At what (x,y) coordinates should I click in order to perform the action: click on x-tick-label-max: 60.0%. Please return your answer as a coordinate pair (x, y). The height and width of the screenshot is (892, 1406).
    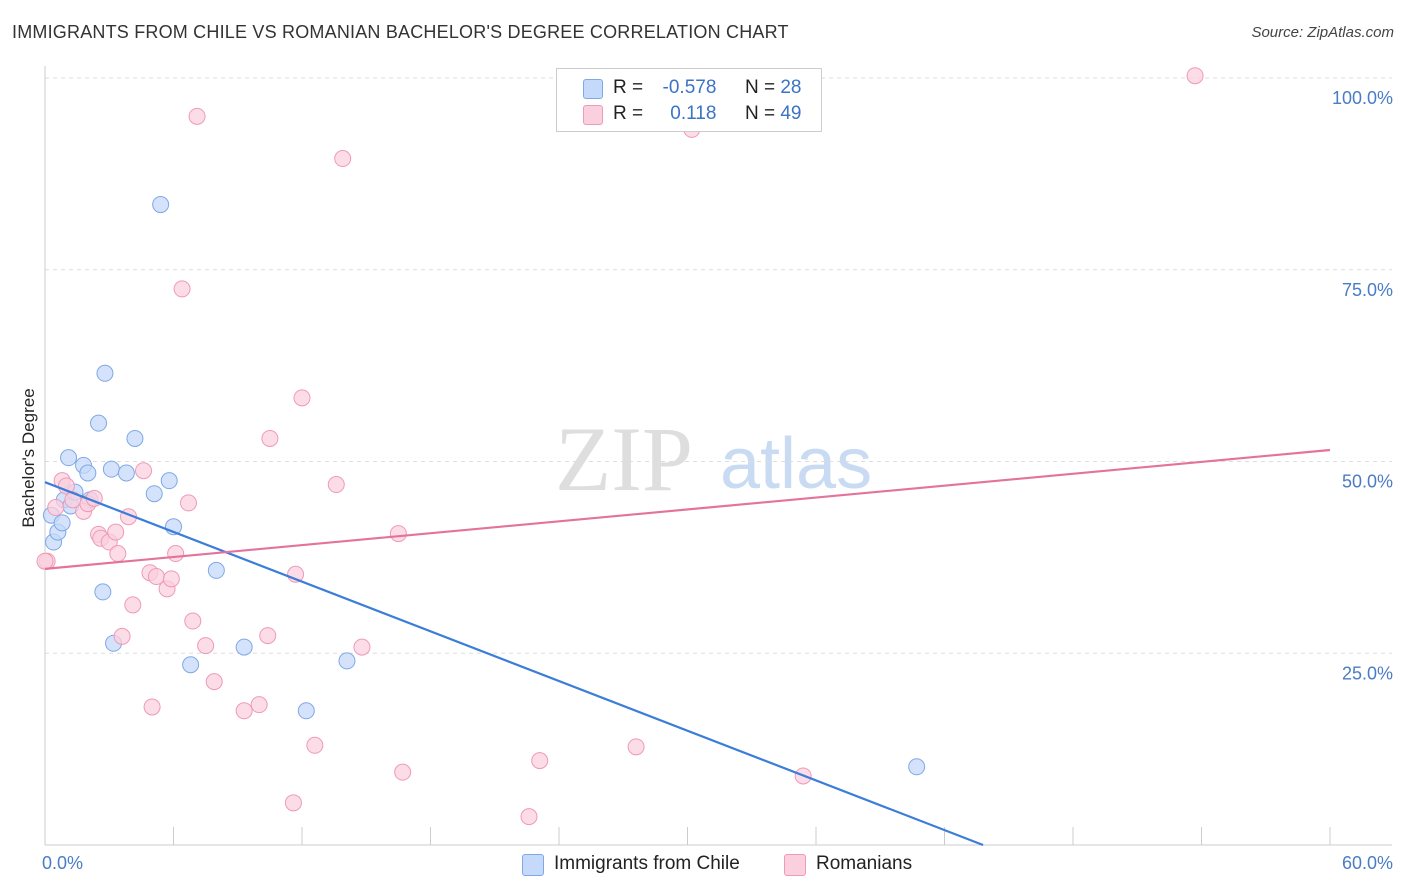
    Looking at the image, I should click on (1367, 863).